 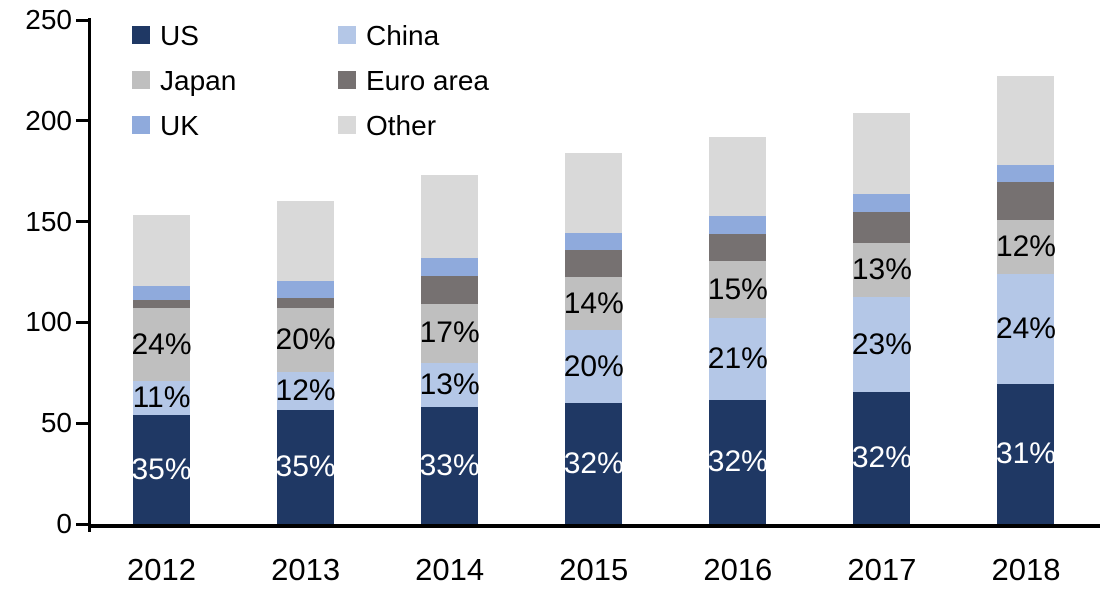 I want to click on segment-label-us-2018: 31%, so click(x=1025, y=453).